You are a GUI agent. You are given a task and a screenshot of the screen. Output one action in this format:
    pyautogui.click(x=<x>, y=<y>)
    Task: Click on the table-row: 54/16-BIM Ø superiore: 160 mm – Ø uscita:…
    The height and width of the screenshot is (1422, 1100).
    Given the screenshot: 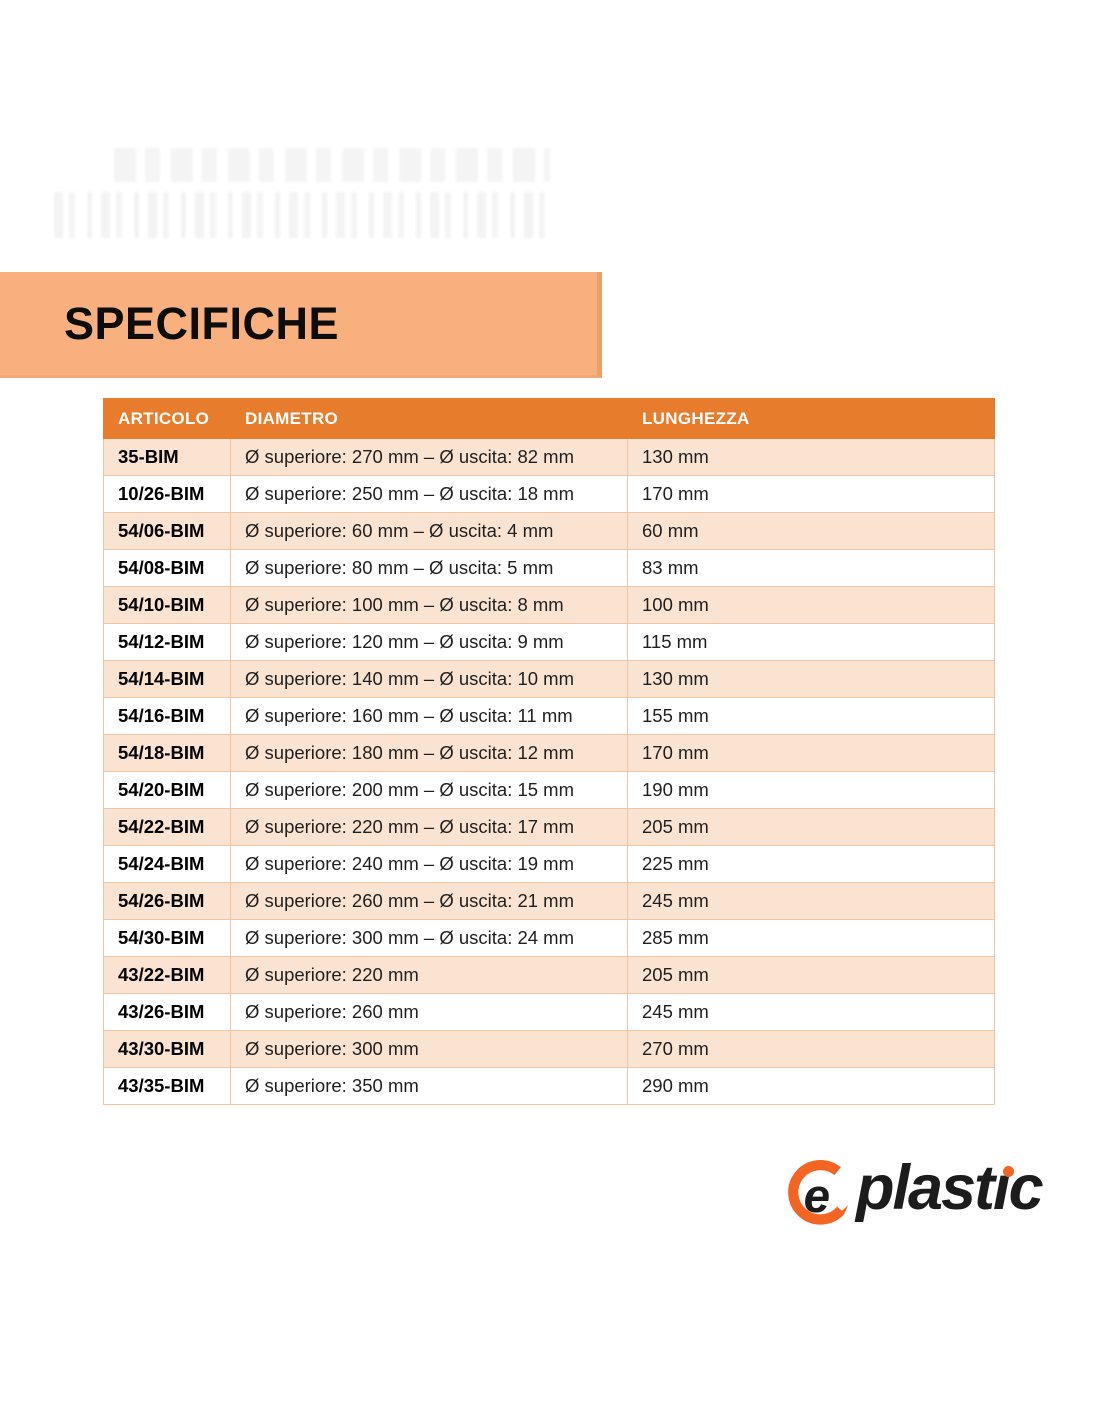 What is the action you would take?
    pyautogui.click(x=549, y=716)
    